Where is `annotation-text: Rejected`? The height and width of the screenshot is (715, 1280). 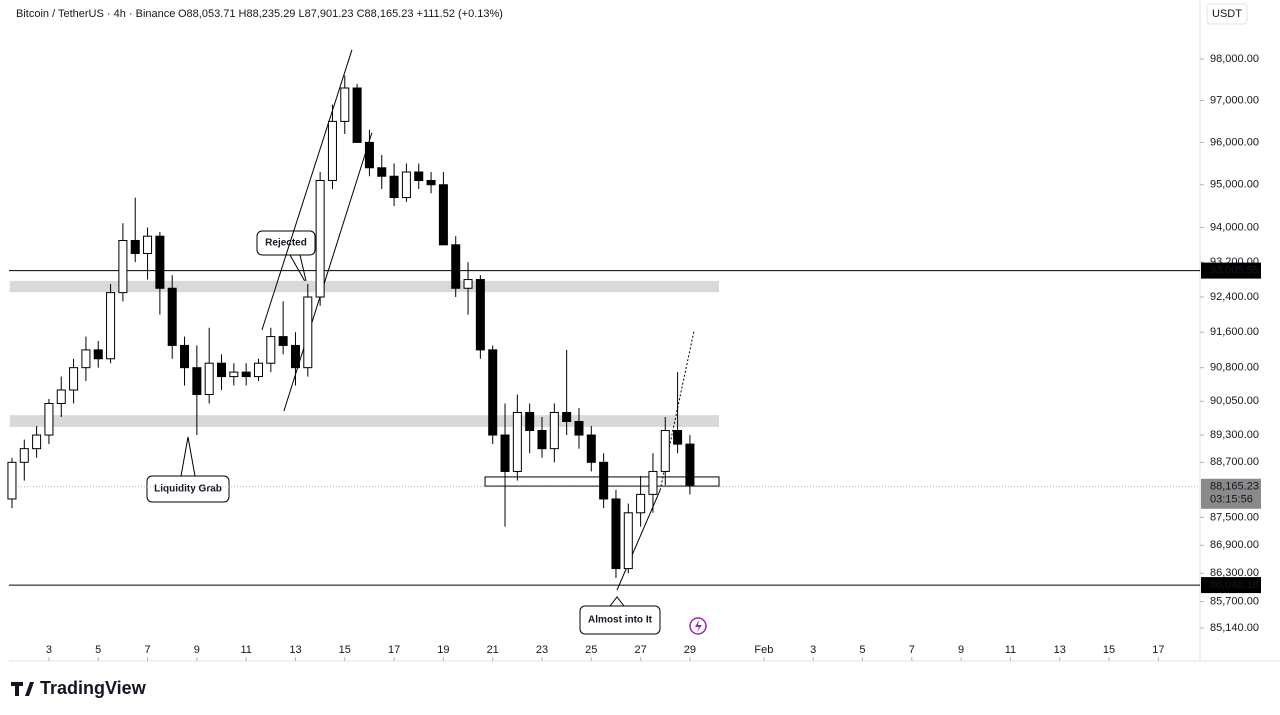
annotation-text: Rejected is located at coordinates (286, 243).